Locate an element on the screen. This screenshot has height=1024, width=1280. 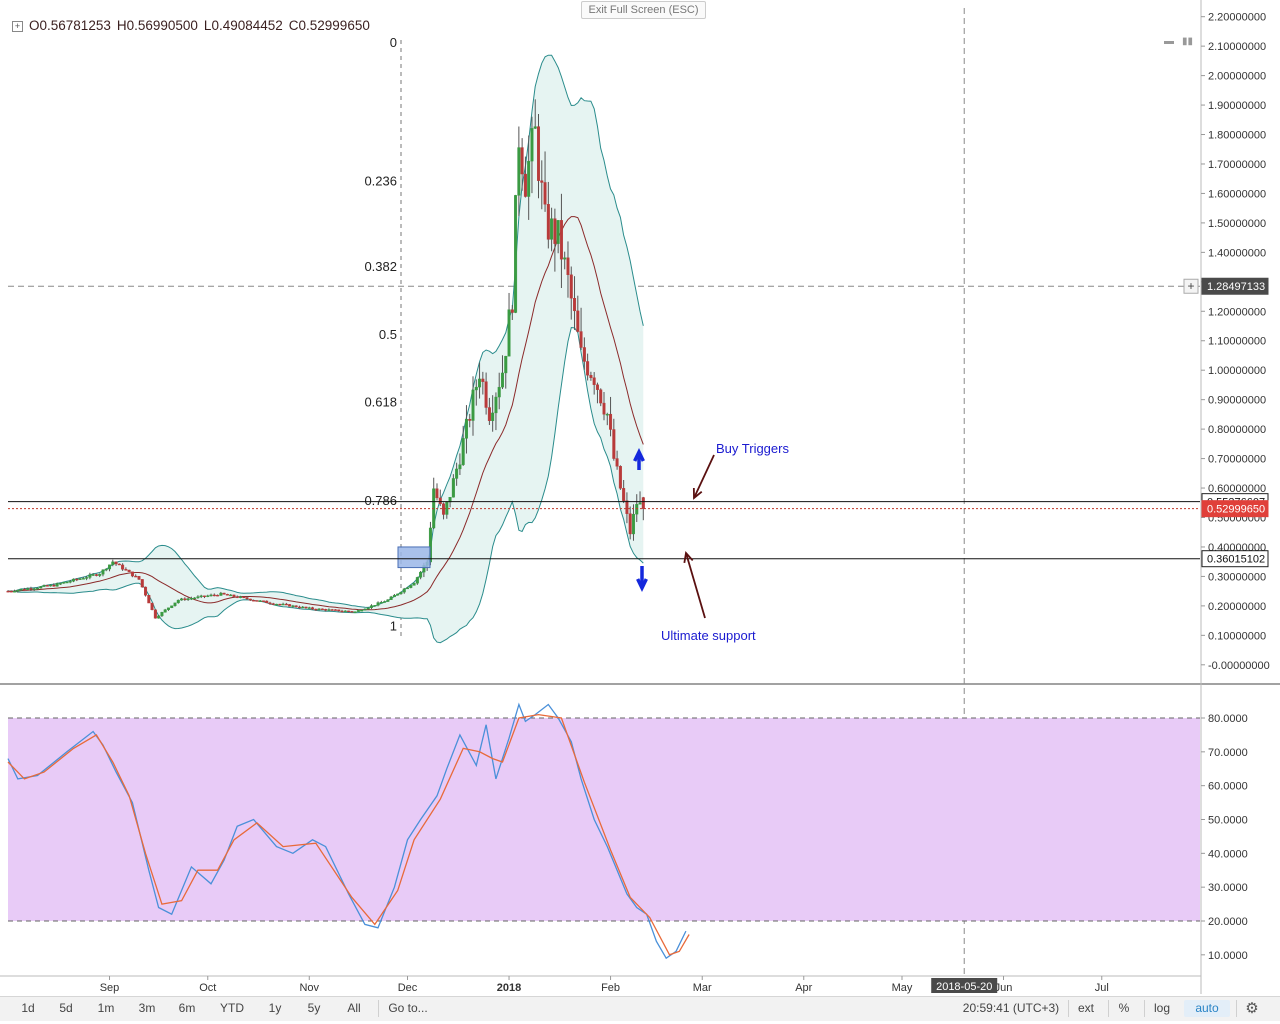
range-6m-button: 6m is located at coordinates (187, 1008).